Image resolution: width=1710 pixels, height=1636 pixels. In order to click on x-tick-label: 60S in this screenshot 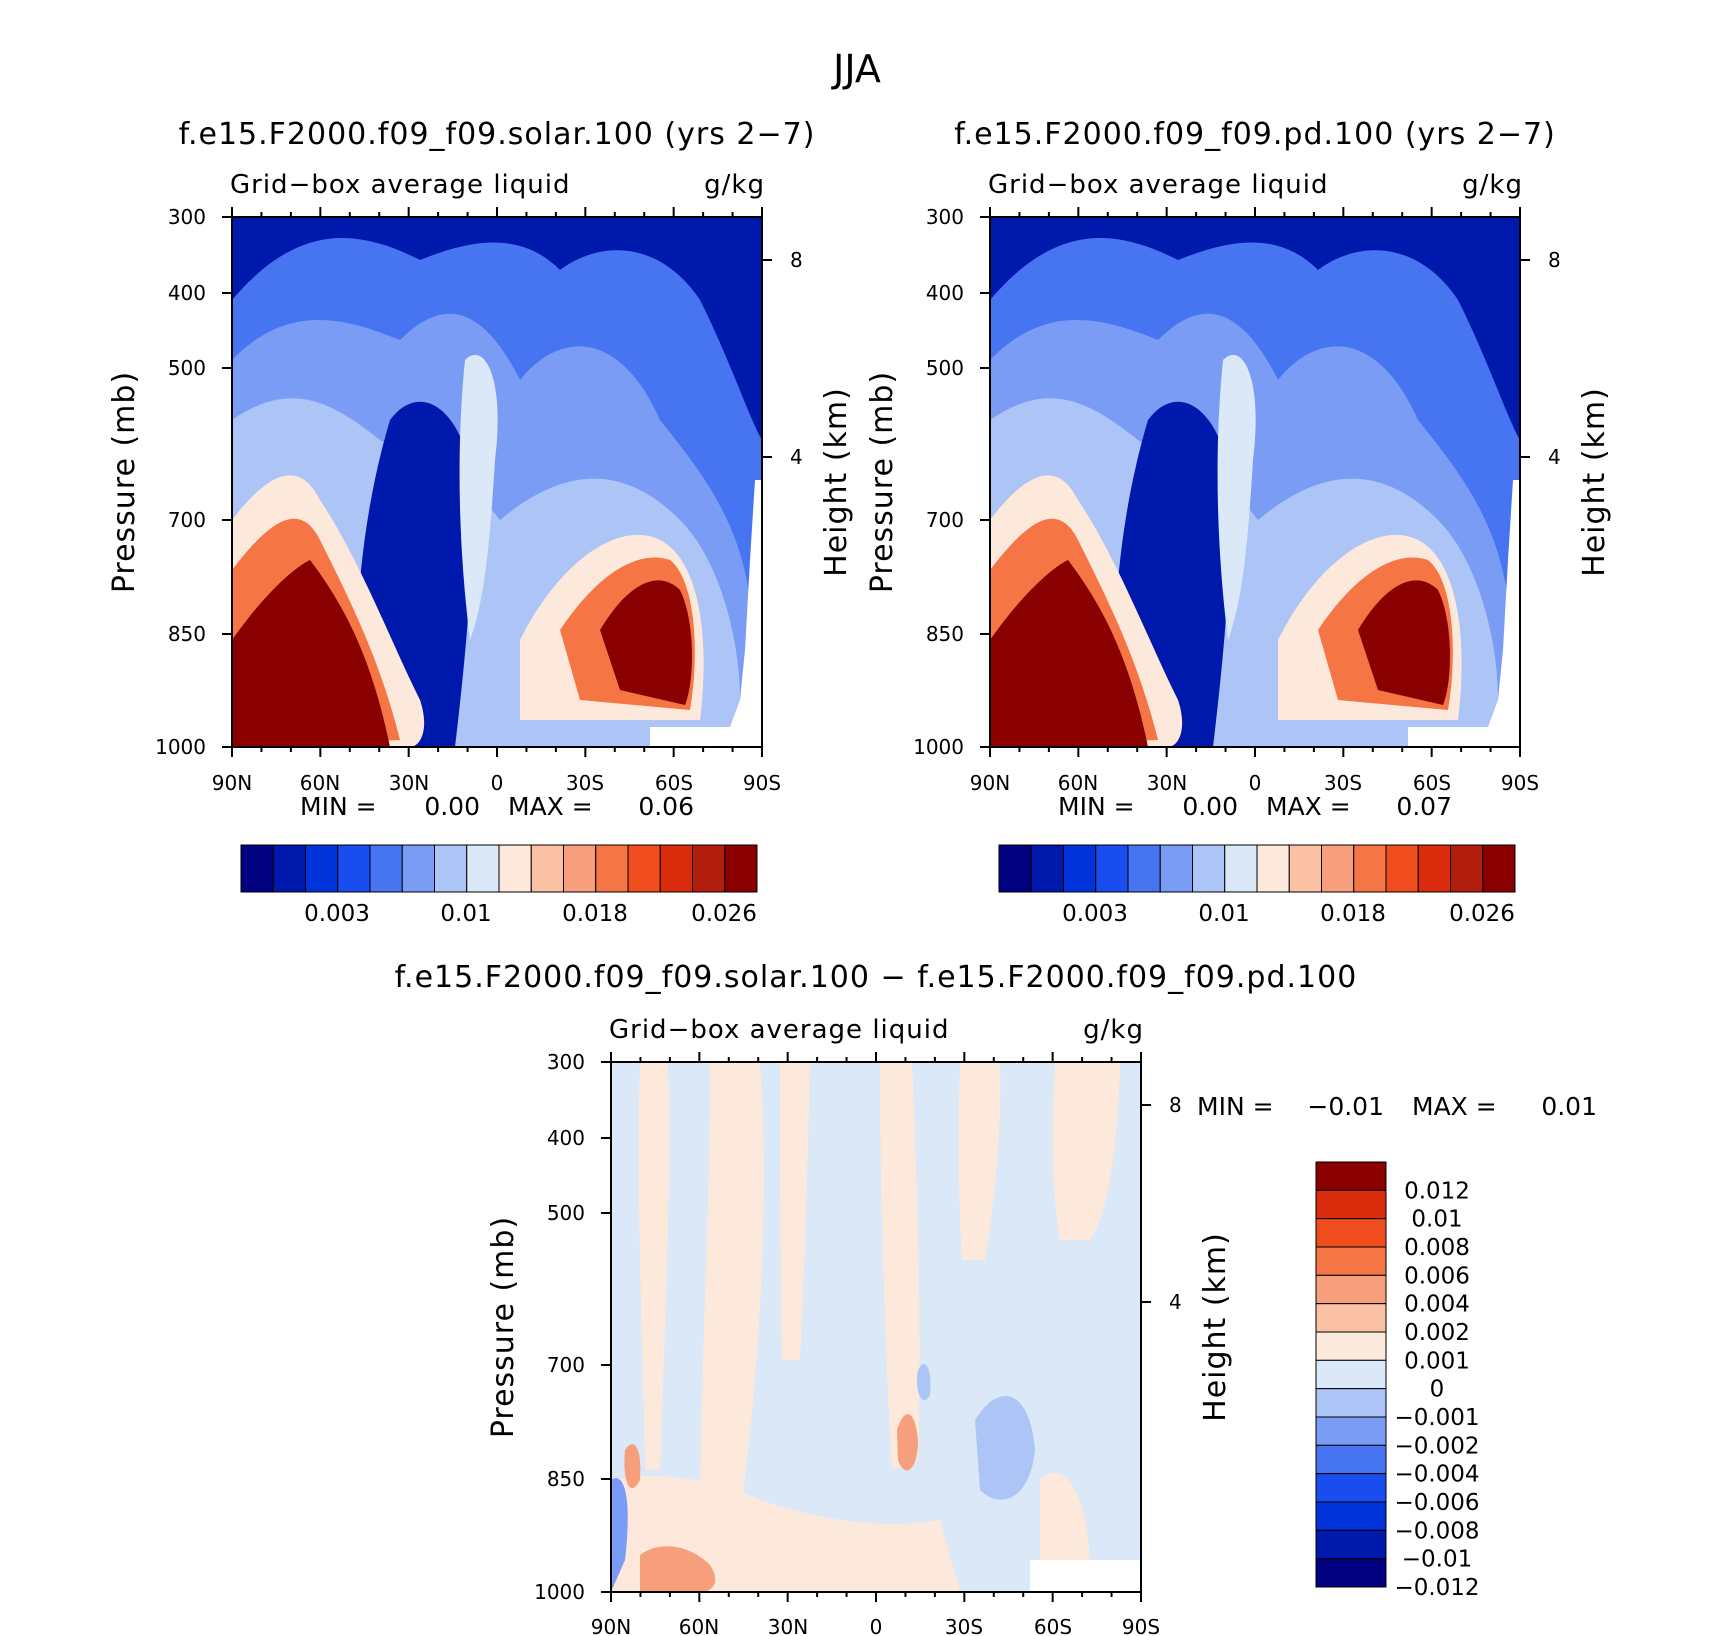, I will do `click(1432, 783)`.